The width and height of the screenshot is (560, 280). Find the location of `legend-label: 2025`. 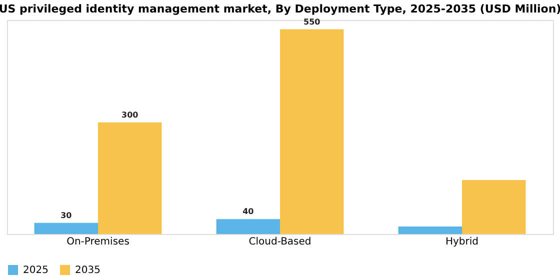

legend-label: 2025 is located at coordinates (35, 270).